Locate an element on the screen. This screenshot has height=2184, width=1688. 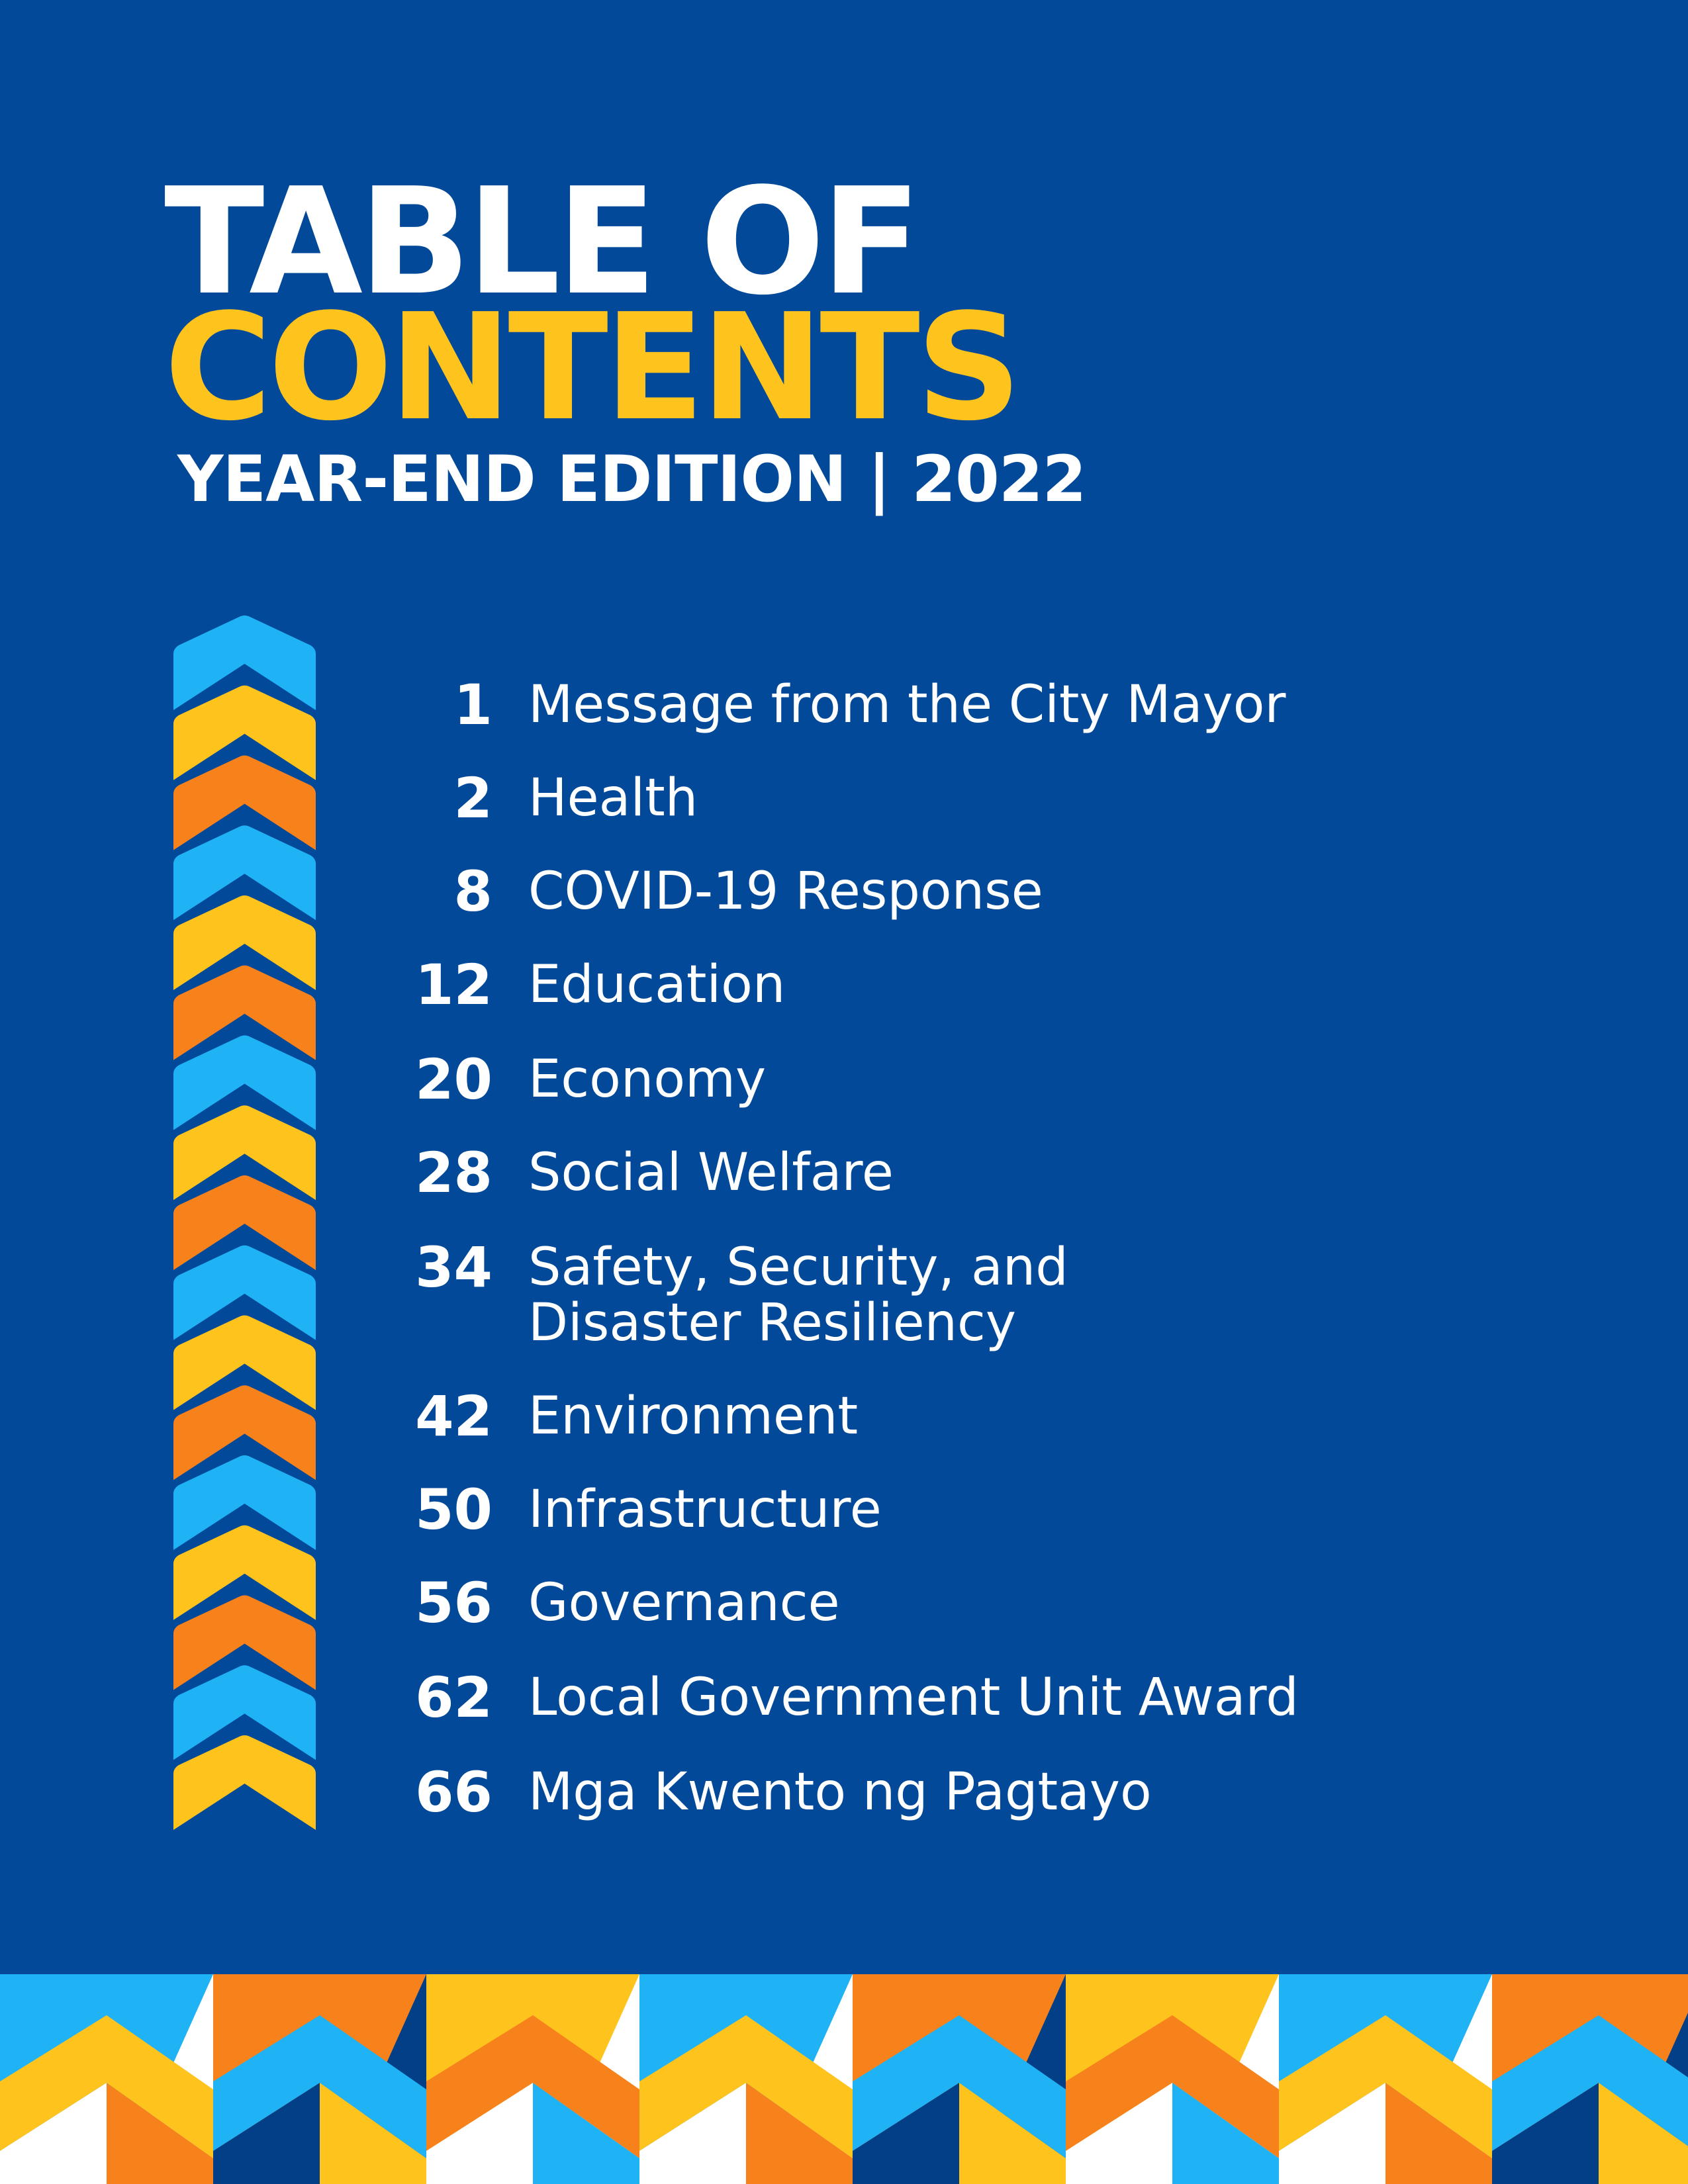
toc-entry-title: COVID-19 Response is located at coordinates (785, 887).